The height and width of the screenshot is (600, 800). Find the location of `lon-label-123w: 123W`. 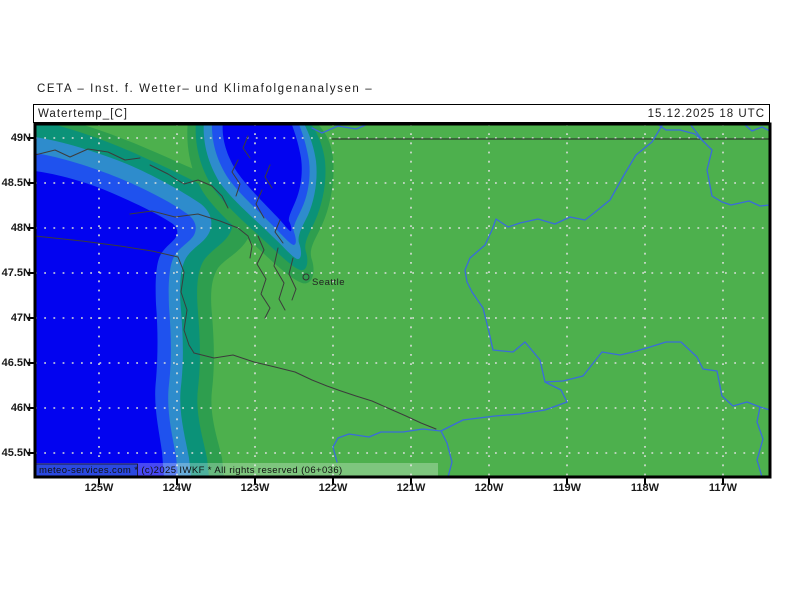

lon-label-123w: 123W is located at coordinates (255, 488).